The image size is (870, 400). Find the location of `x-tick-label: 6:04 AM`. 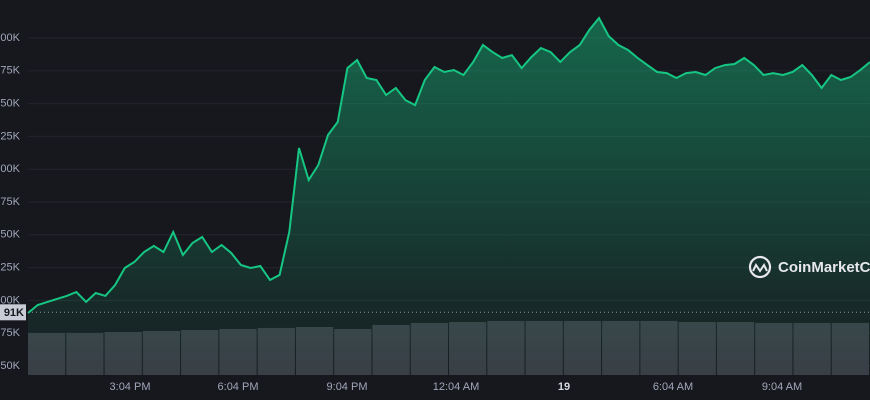

x-tick-label: 6:04 AM is located at coordinates (673, 387).